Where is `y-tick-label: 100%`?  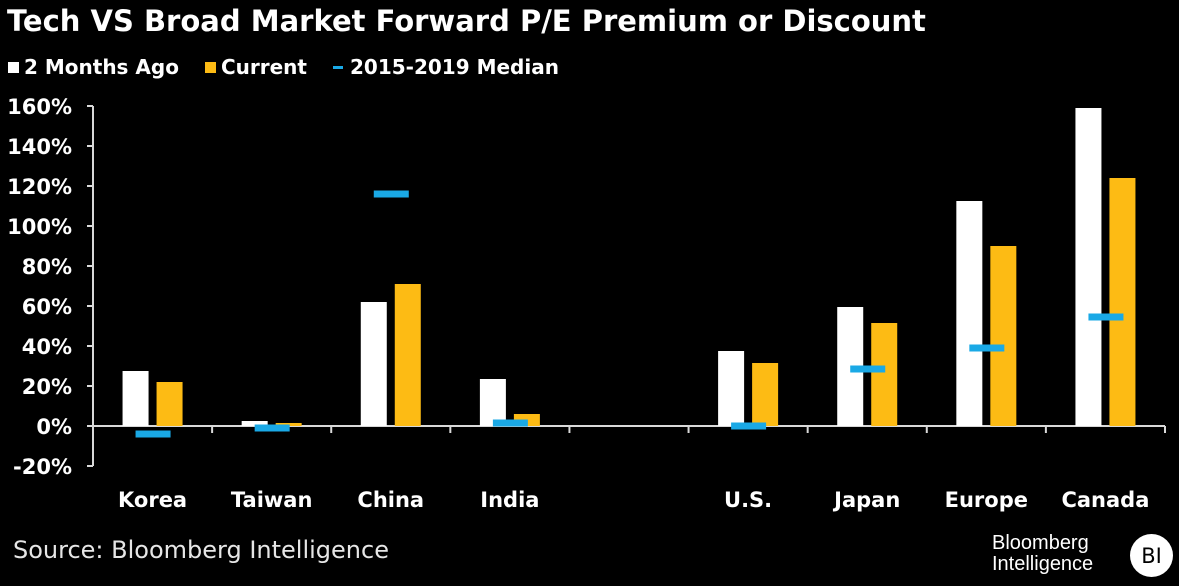
y-tick-label: 100% is located at coordinates (39, 227).